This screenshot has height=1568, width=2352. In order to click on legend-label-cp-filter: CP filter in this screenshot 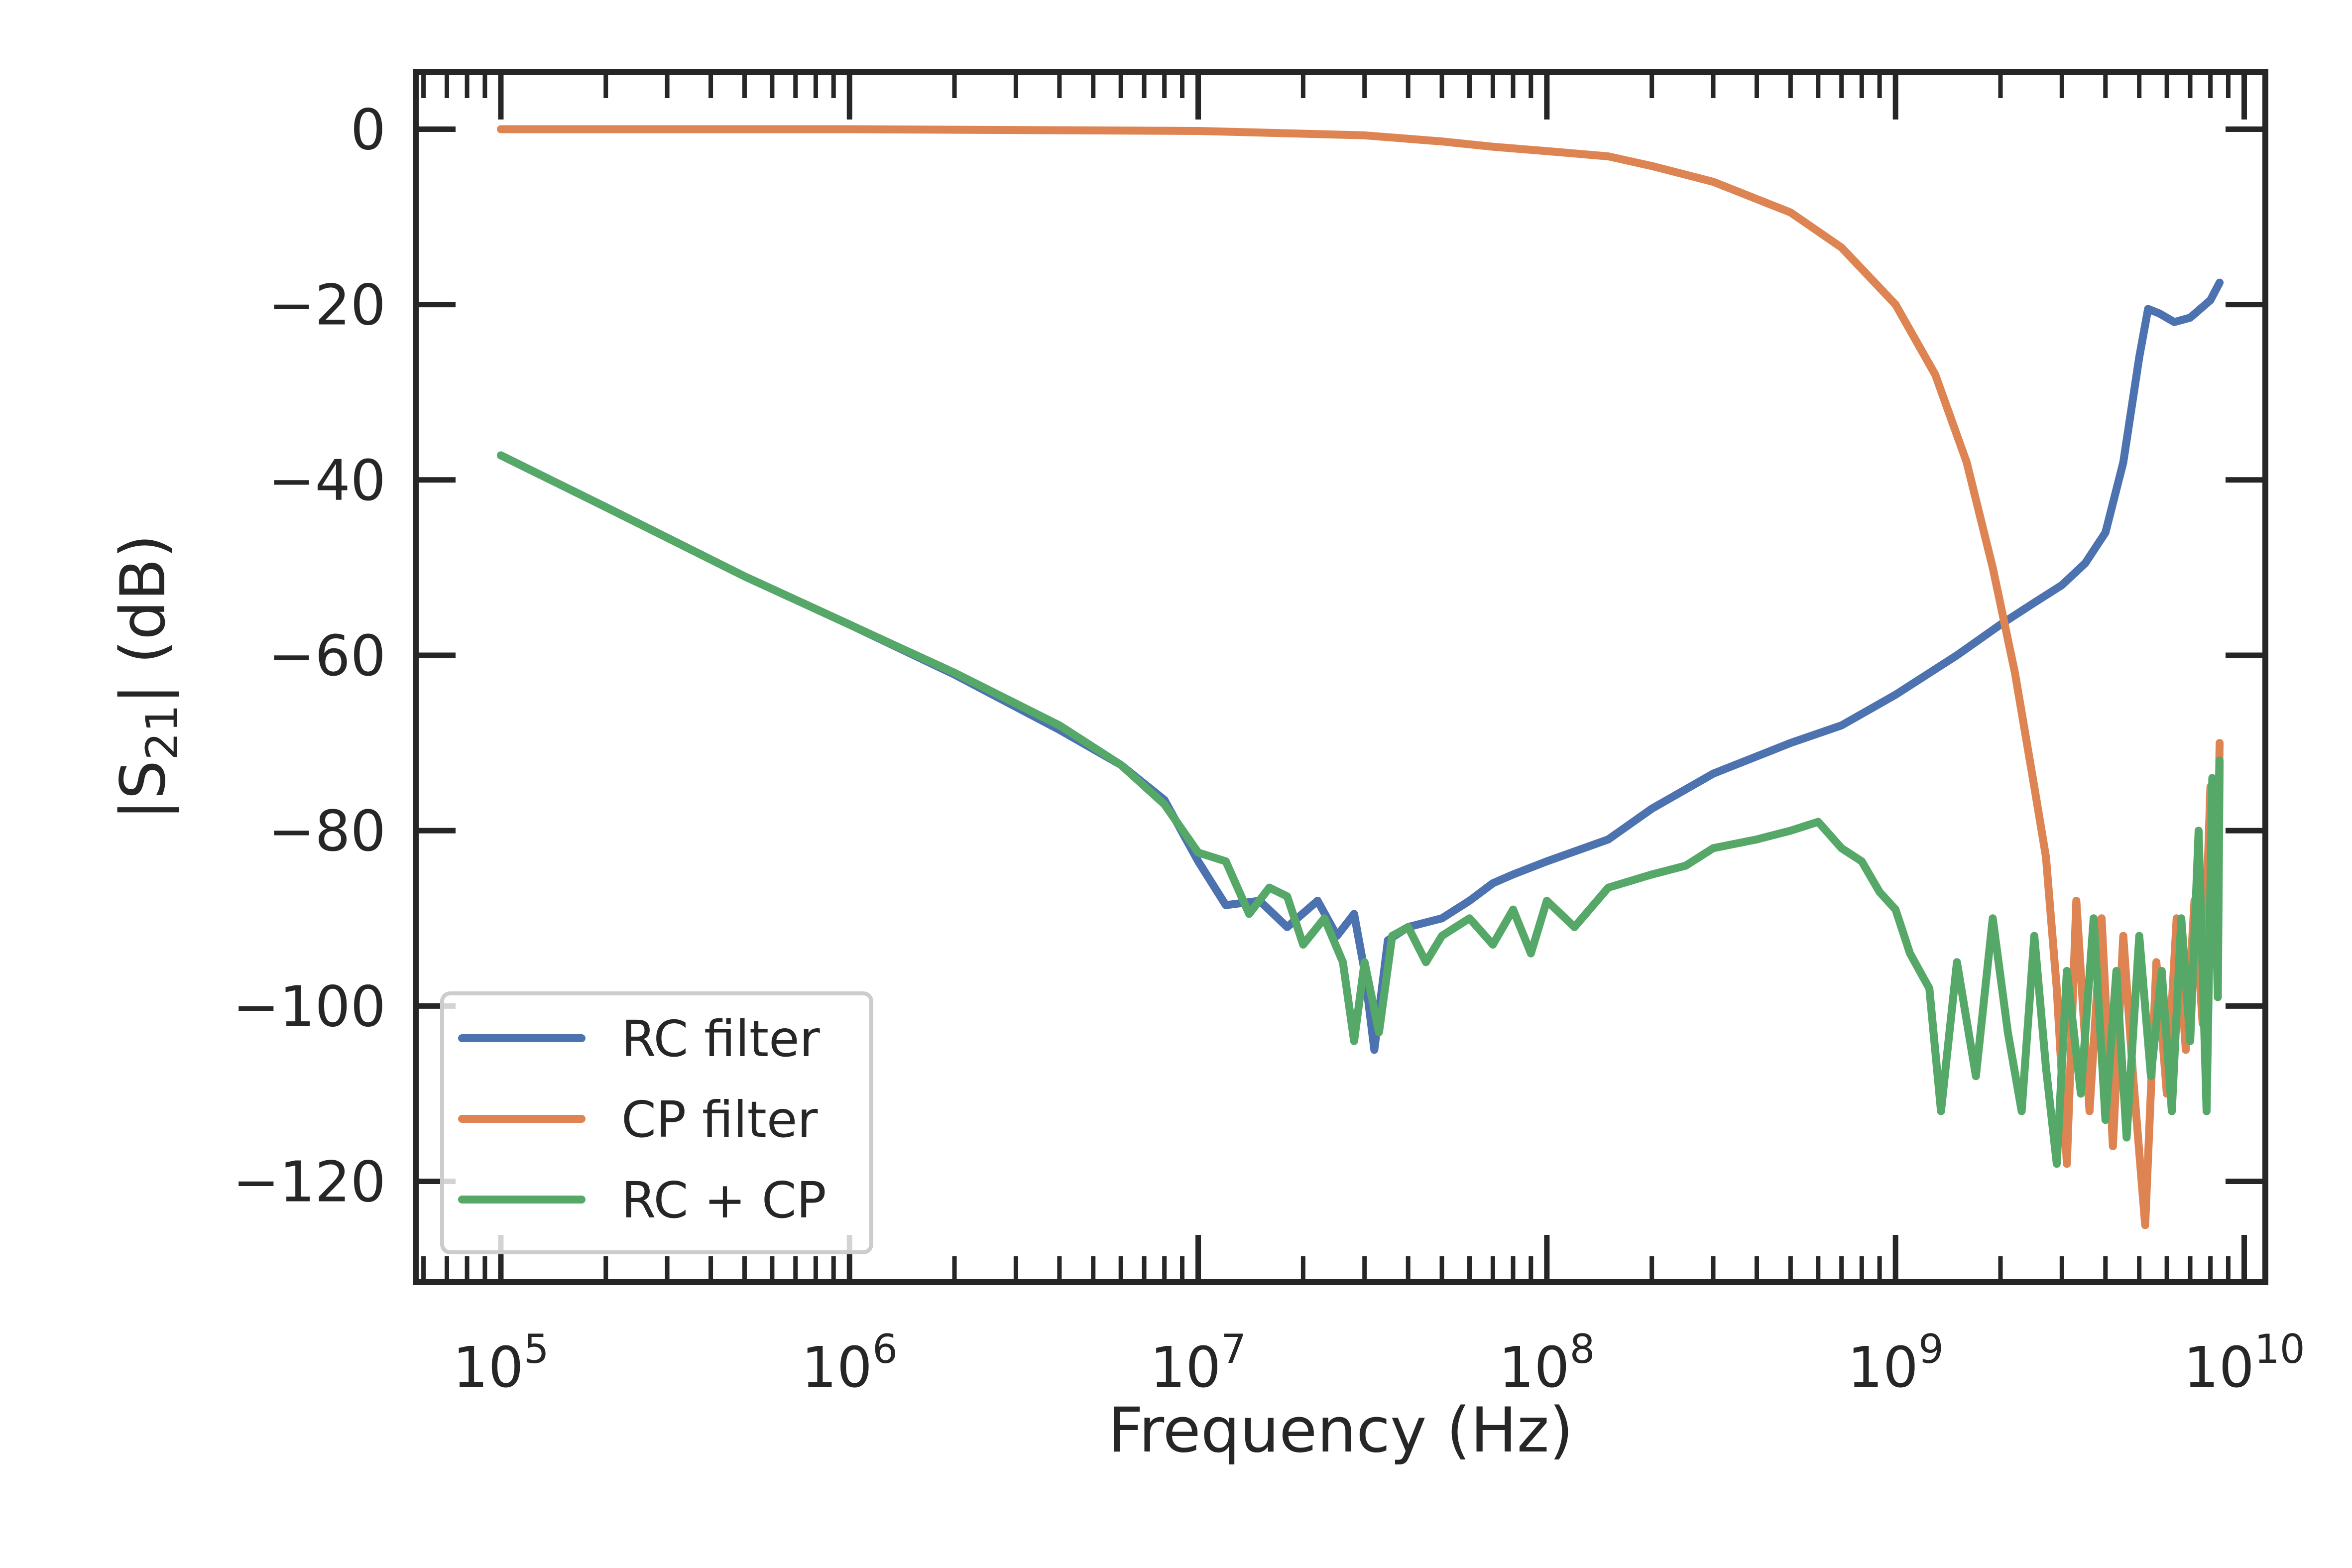, I will do `click(719, 1119)`.